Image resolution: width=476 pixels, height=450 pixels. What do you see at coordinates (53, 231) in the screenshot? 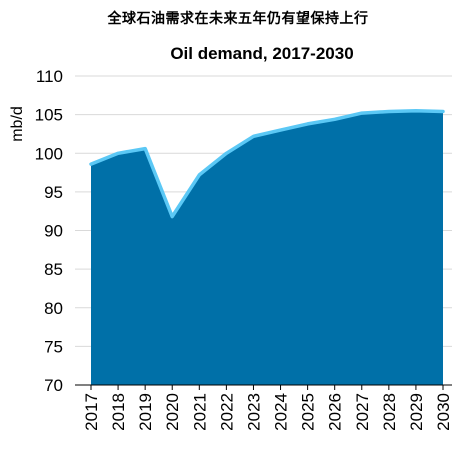
I see `y-tick-label-90: 90` at bounding box center [53, 231].